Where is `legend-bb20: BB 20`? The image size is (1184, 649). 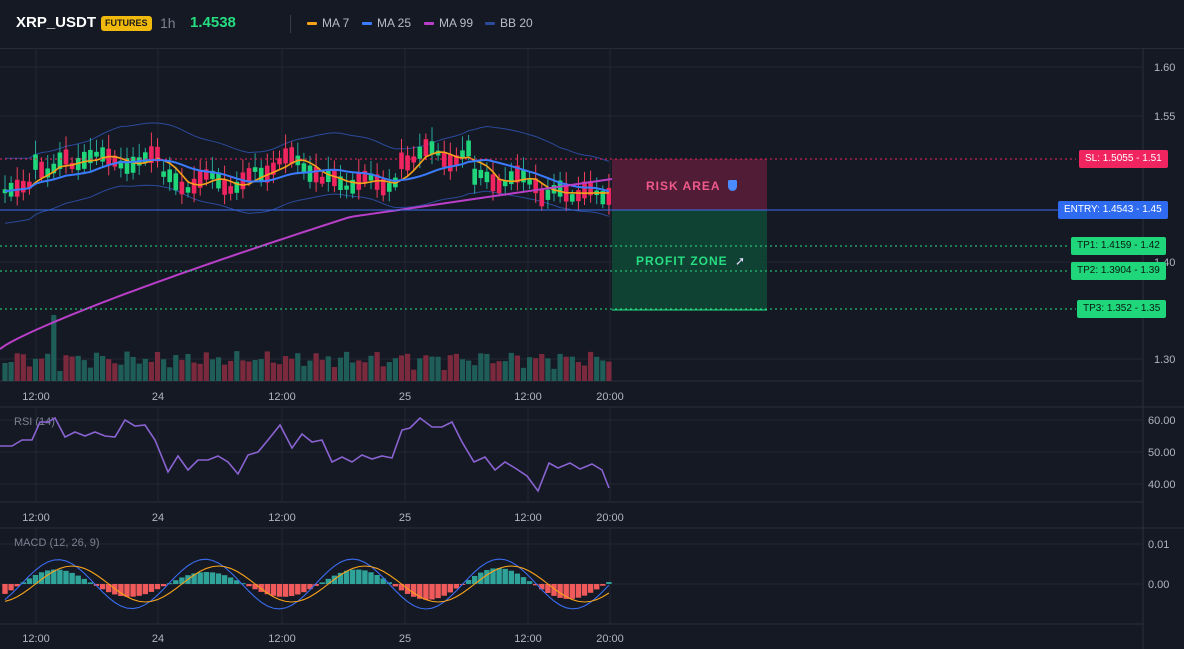 legend-bb20: BB 20 is located at coordinates (509, 23).